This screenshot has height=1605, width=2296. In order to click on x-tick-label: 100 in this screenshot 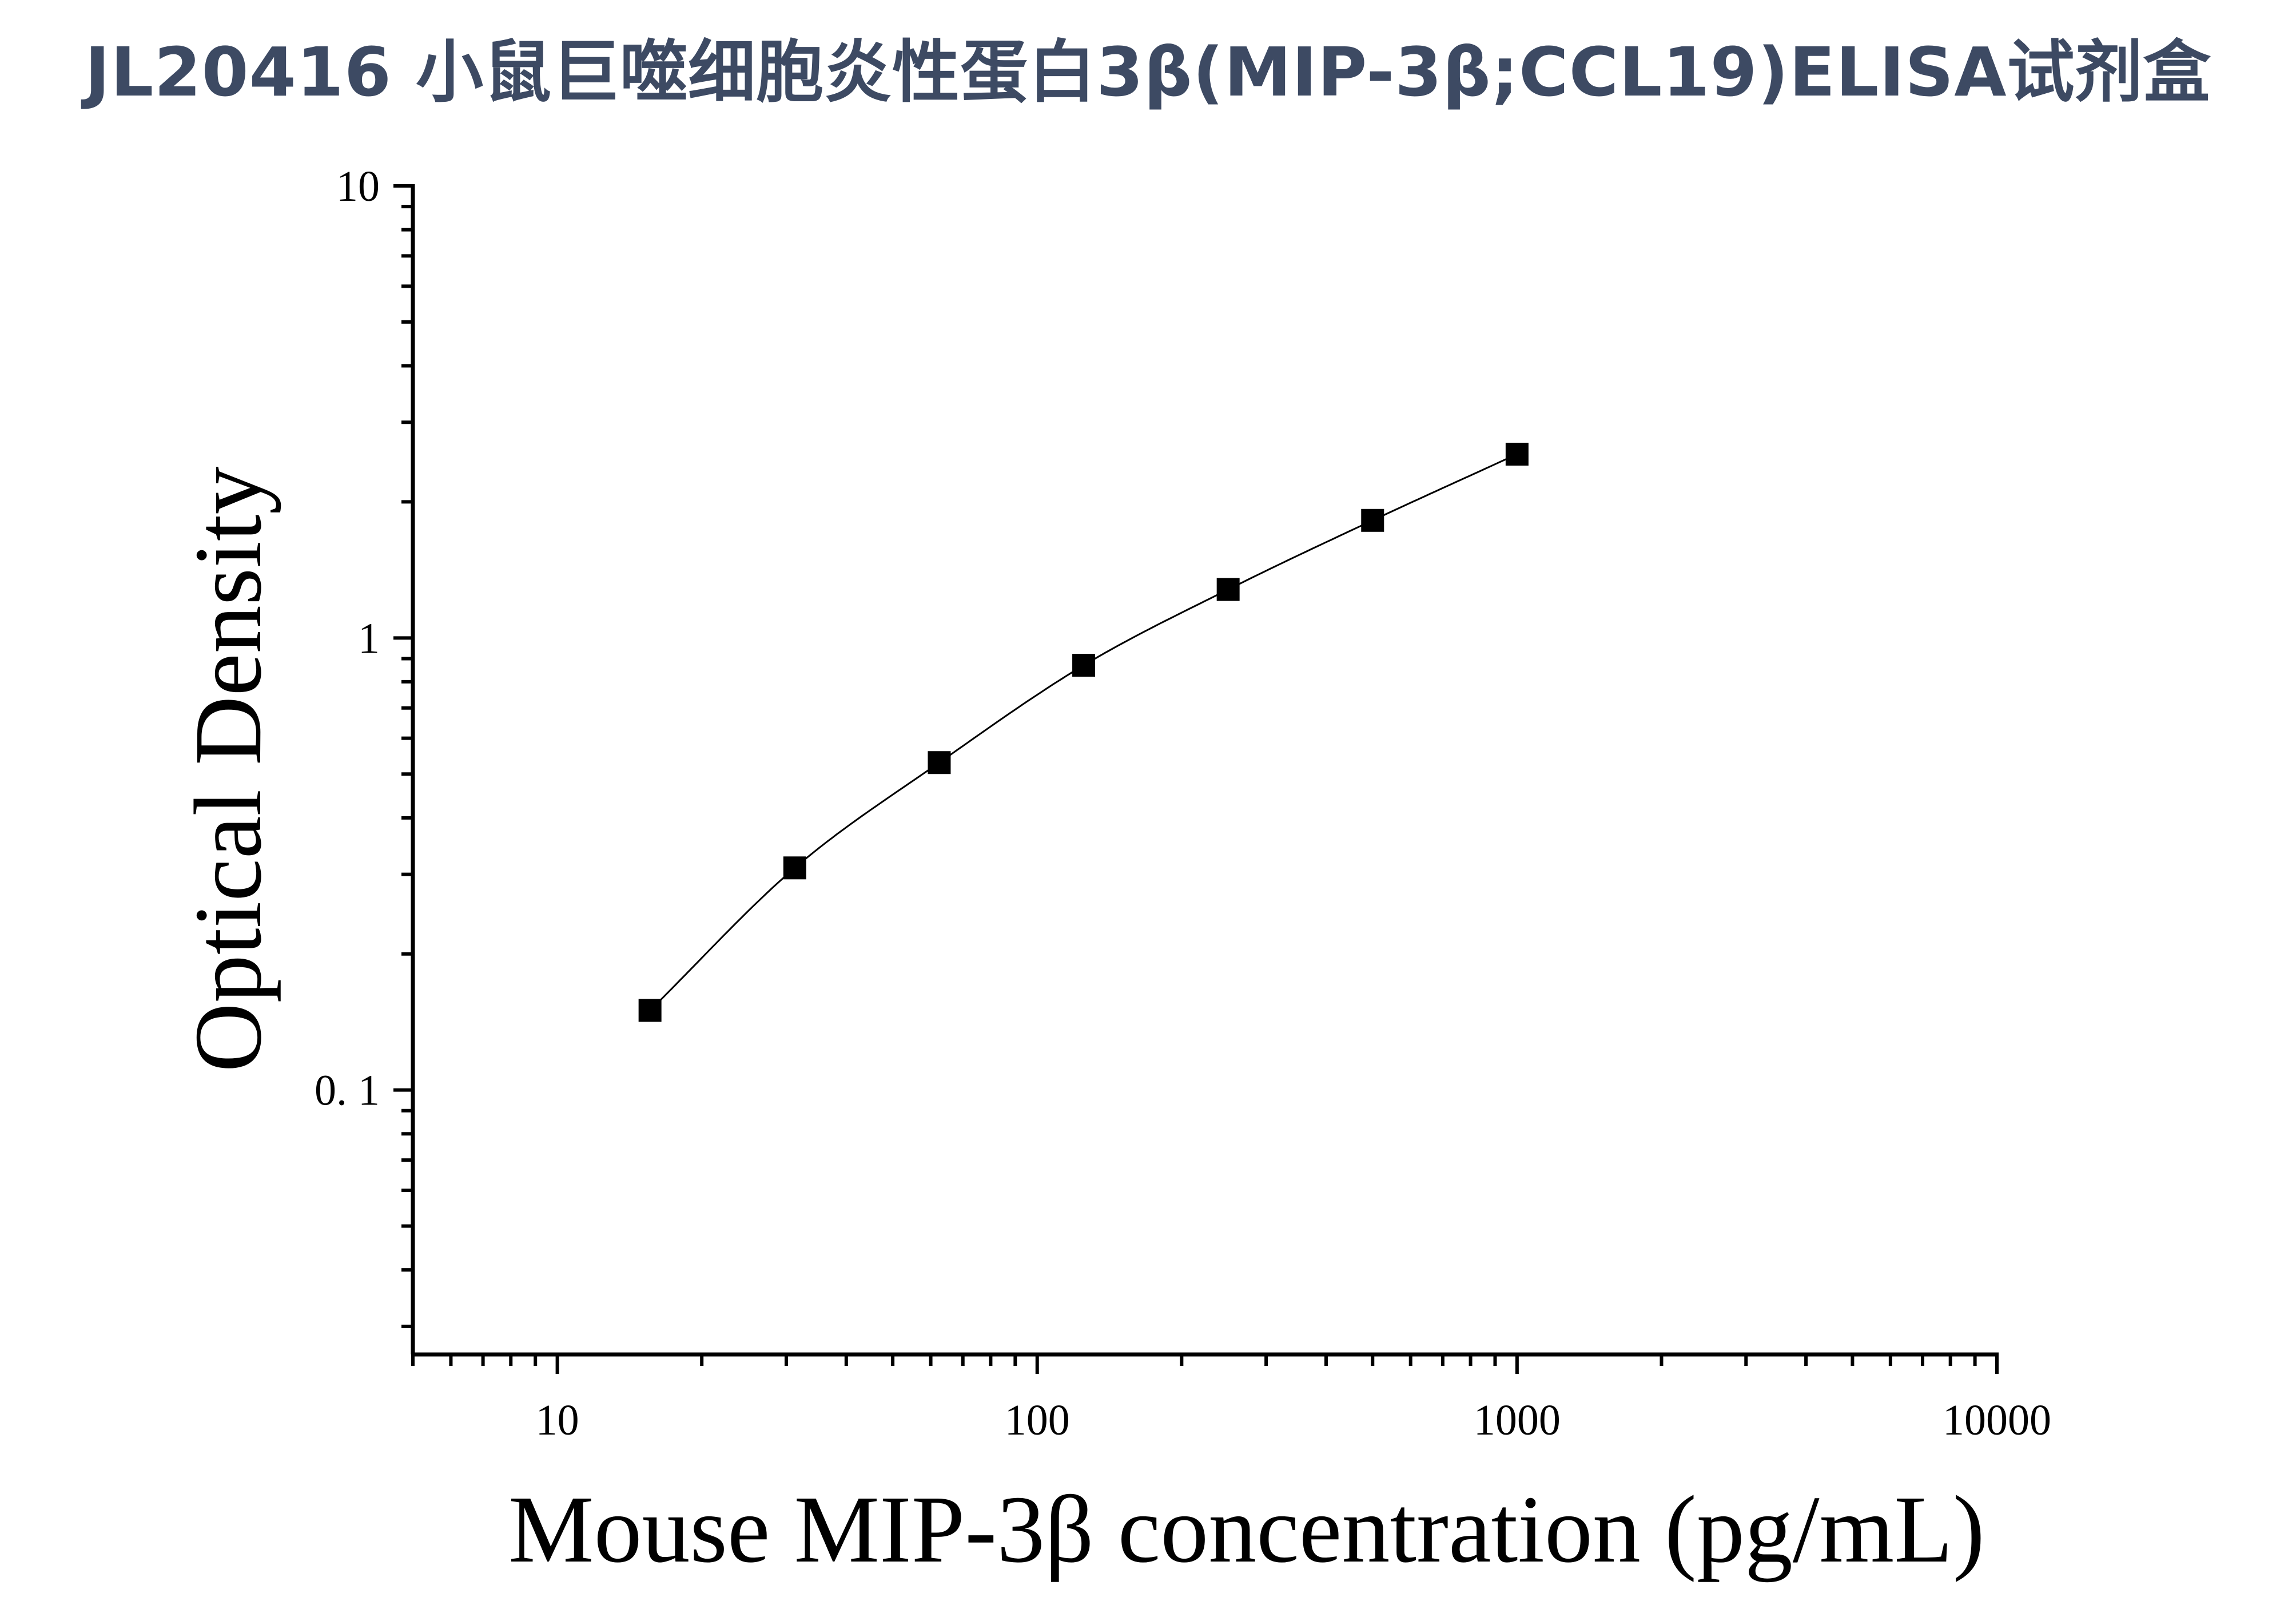, I will do `click(1037, 1420)`.